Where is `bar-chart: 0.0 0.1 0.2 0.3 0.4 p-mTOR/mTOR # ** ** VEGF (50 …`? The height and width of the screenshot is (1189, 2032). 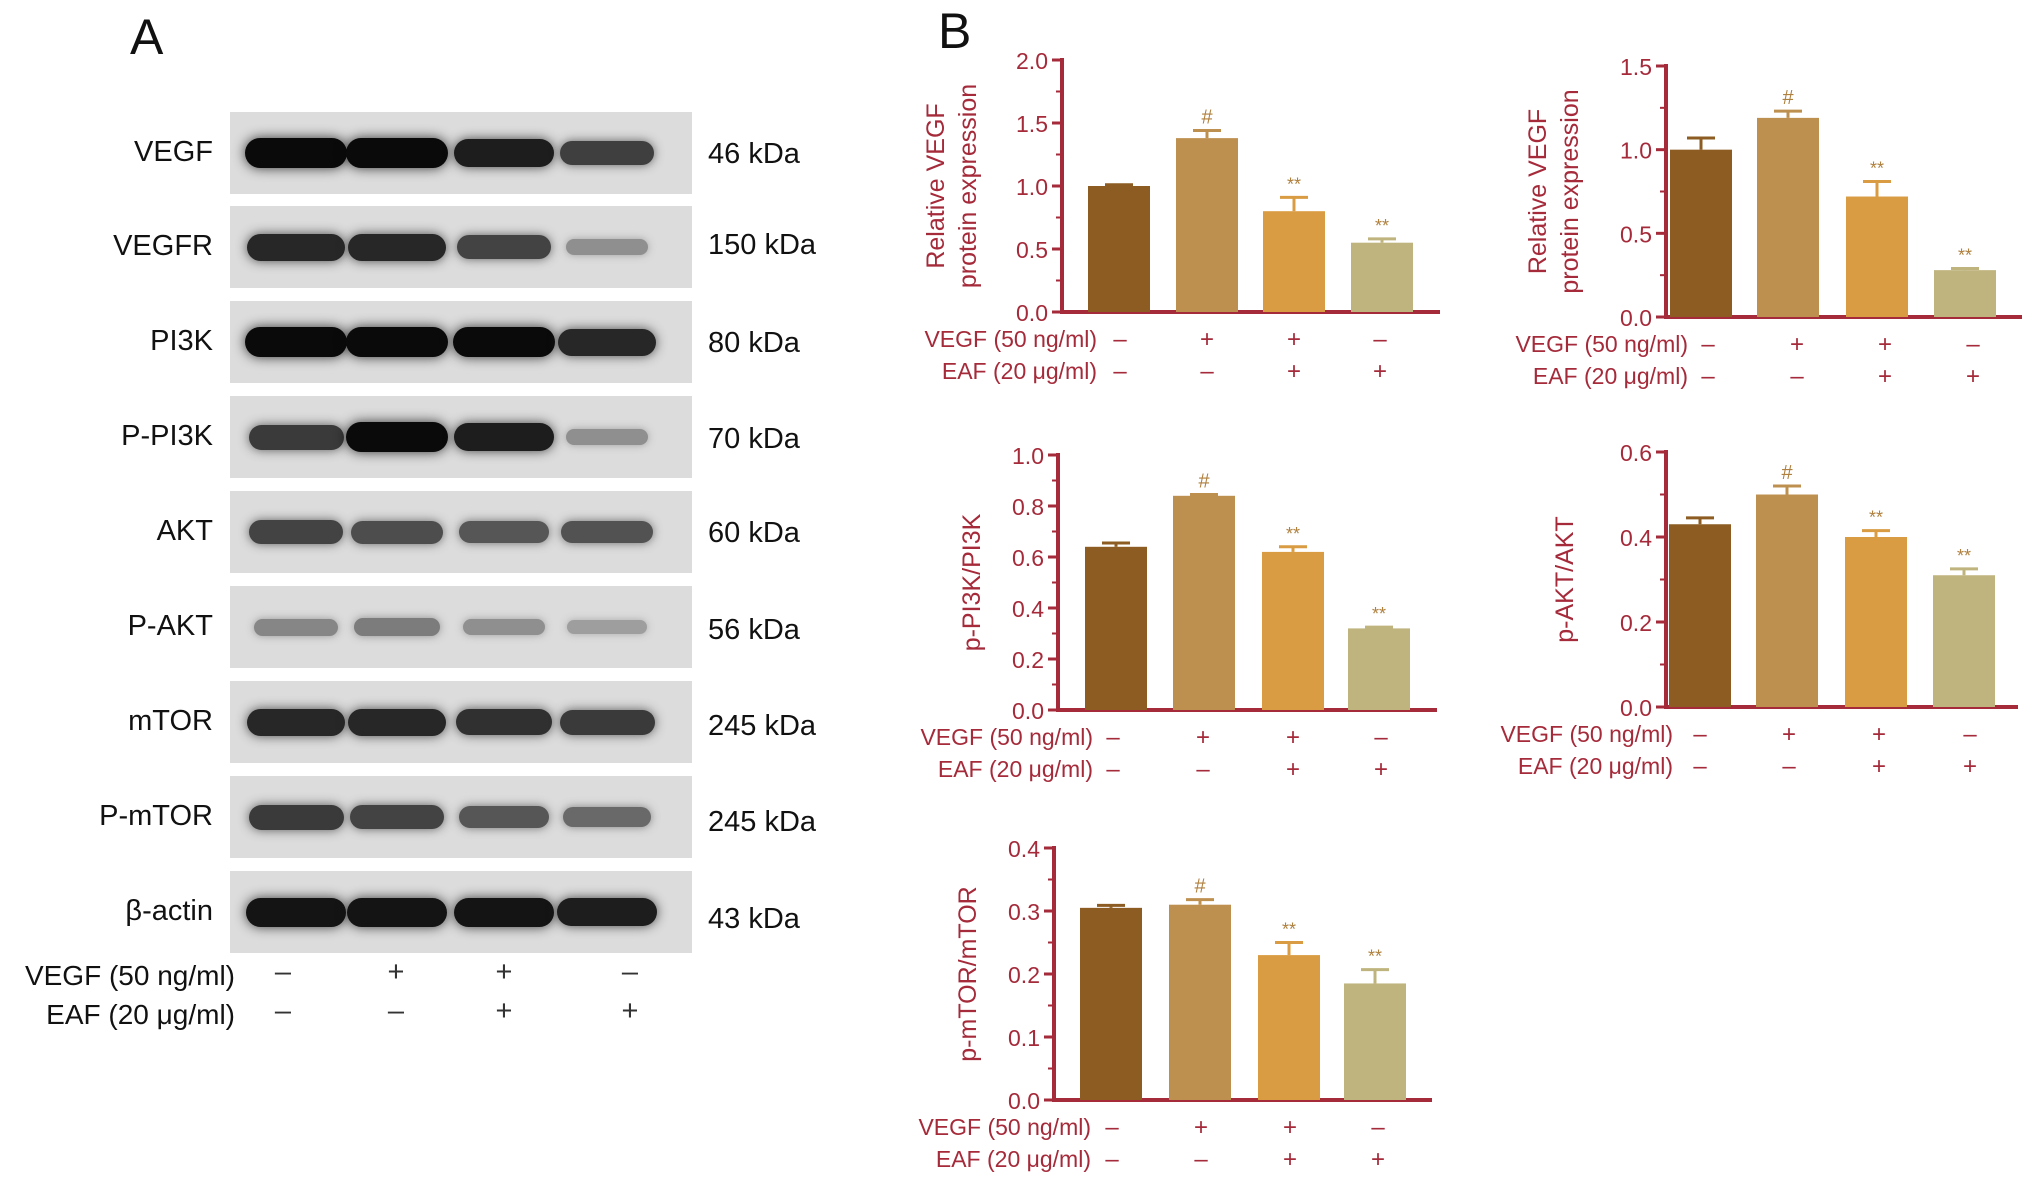 bar-chart: 0.0 0.1 0.2 0.3 0.4 p-mTOR/mTOR # ** ** VEGF (50 … is located at coordinates (1175, 1004).